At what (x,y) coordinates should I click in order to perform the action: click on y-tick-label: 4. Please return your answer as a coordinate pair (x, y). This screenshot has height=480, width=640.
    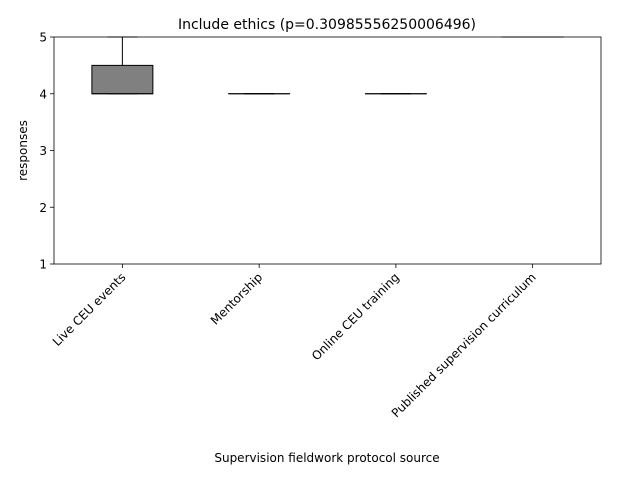
    Looking at the image, I should click on (43, 94).